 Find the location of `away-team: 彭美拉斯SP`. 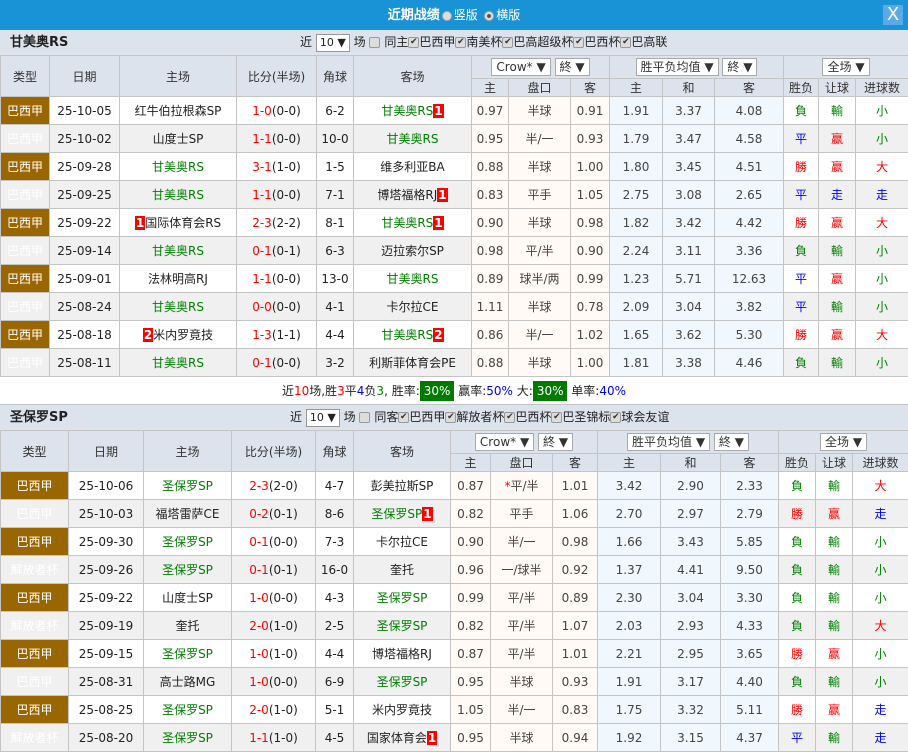

away-team: 彭美拉斯SP is located at coordinates (402, 486).